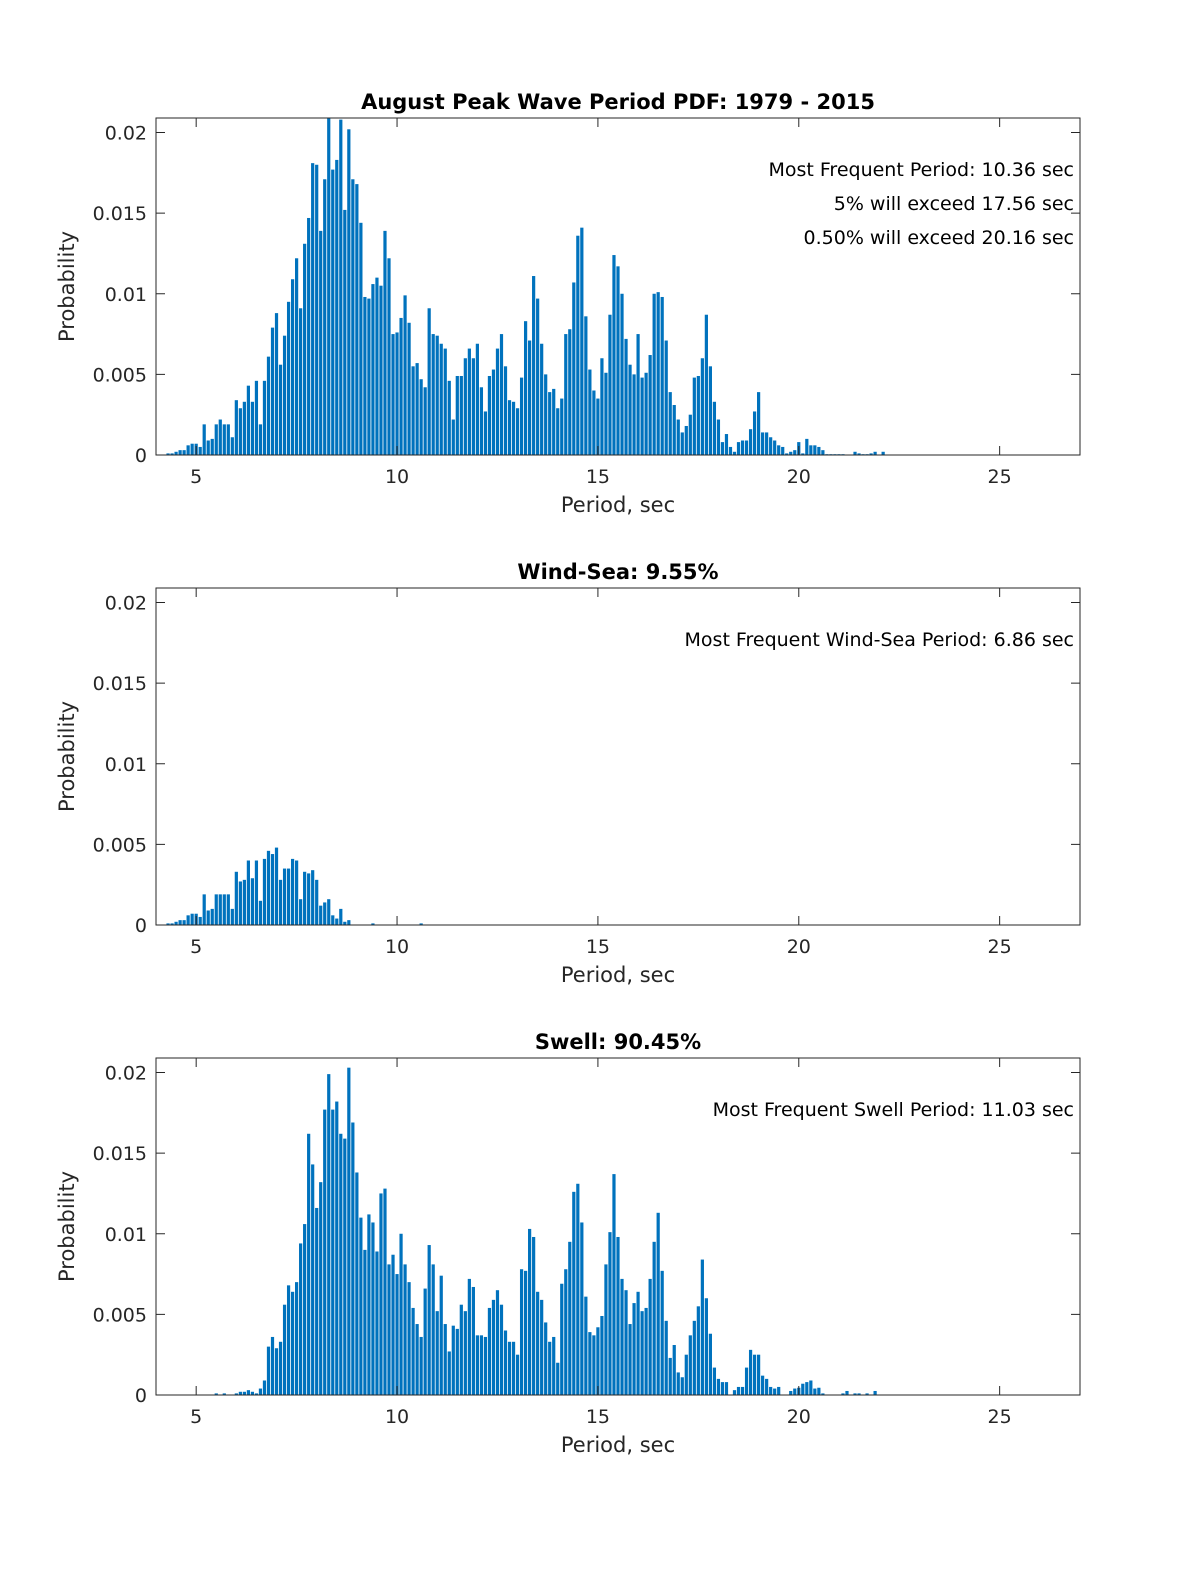 The height and width of the screenshot is (1575, 1200). What do you see at coordinates (120, 375) in the screenshot?
I see `y-tick-label: 0.005` at bounding box center [120, 375].